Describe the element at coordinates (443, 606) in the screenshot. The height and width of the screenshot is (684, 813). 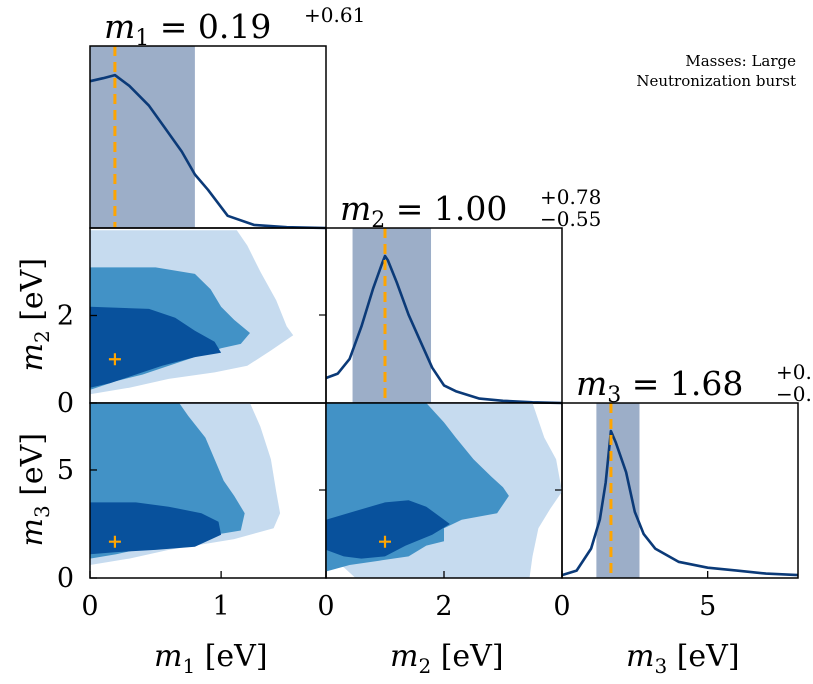
I see `x-tick-label: 2` at that location.